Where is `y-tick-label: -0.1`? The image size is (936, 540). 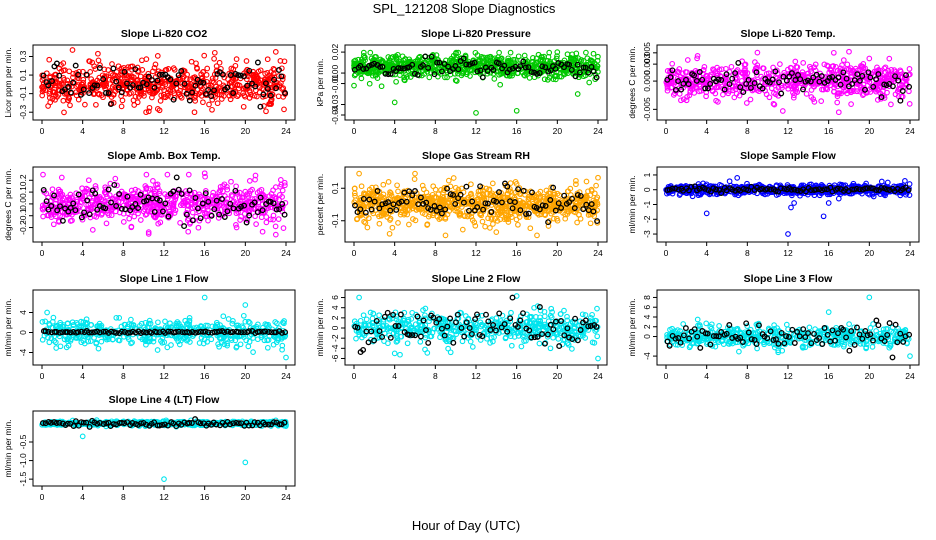
y-tick-label: -0.1 is located at coordinates (23, 215).